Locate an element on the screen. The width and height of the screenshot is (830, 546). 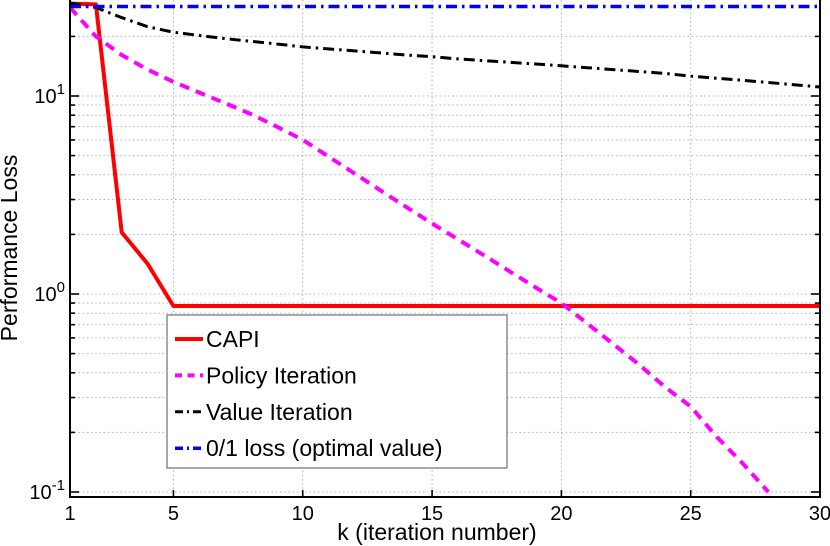
series-value-iteration-line is located at coordinates (445, 45).